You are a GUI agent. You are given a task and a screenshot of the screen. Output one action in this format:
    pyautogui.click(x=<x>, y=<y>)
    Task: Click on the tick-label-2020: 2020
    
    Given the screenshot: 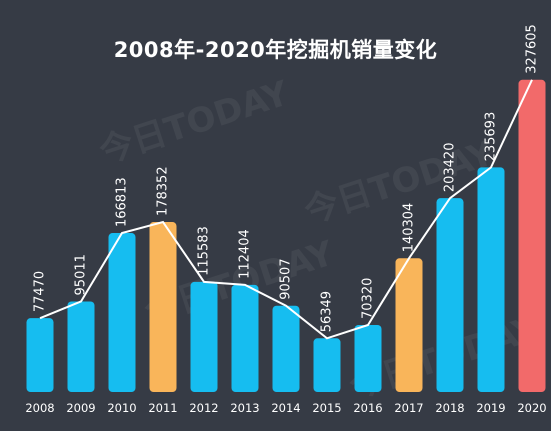 What is the action you would take?
    pyautogui.click(x=531, y=408)
    